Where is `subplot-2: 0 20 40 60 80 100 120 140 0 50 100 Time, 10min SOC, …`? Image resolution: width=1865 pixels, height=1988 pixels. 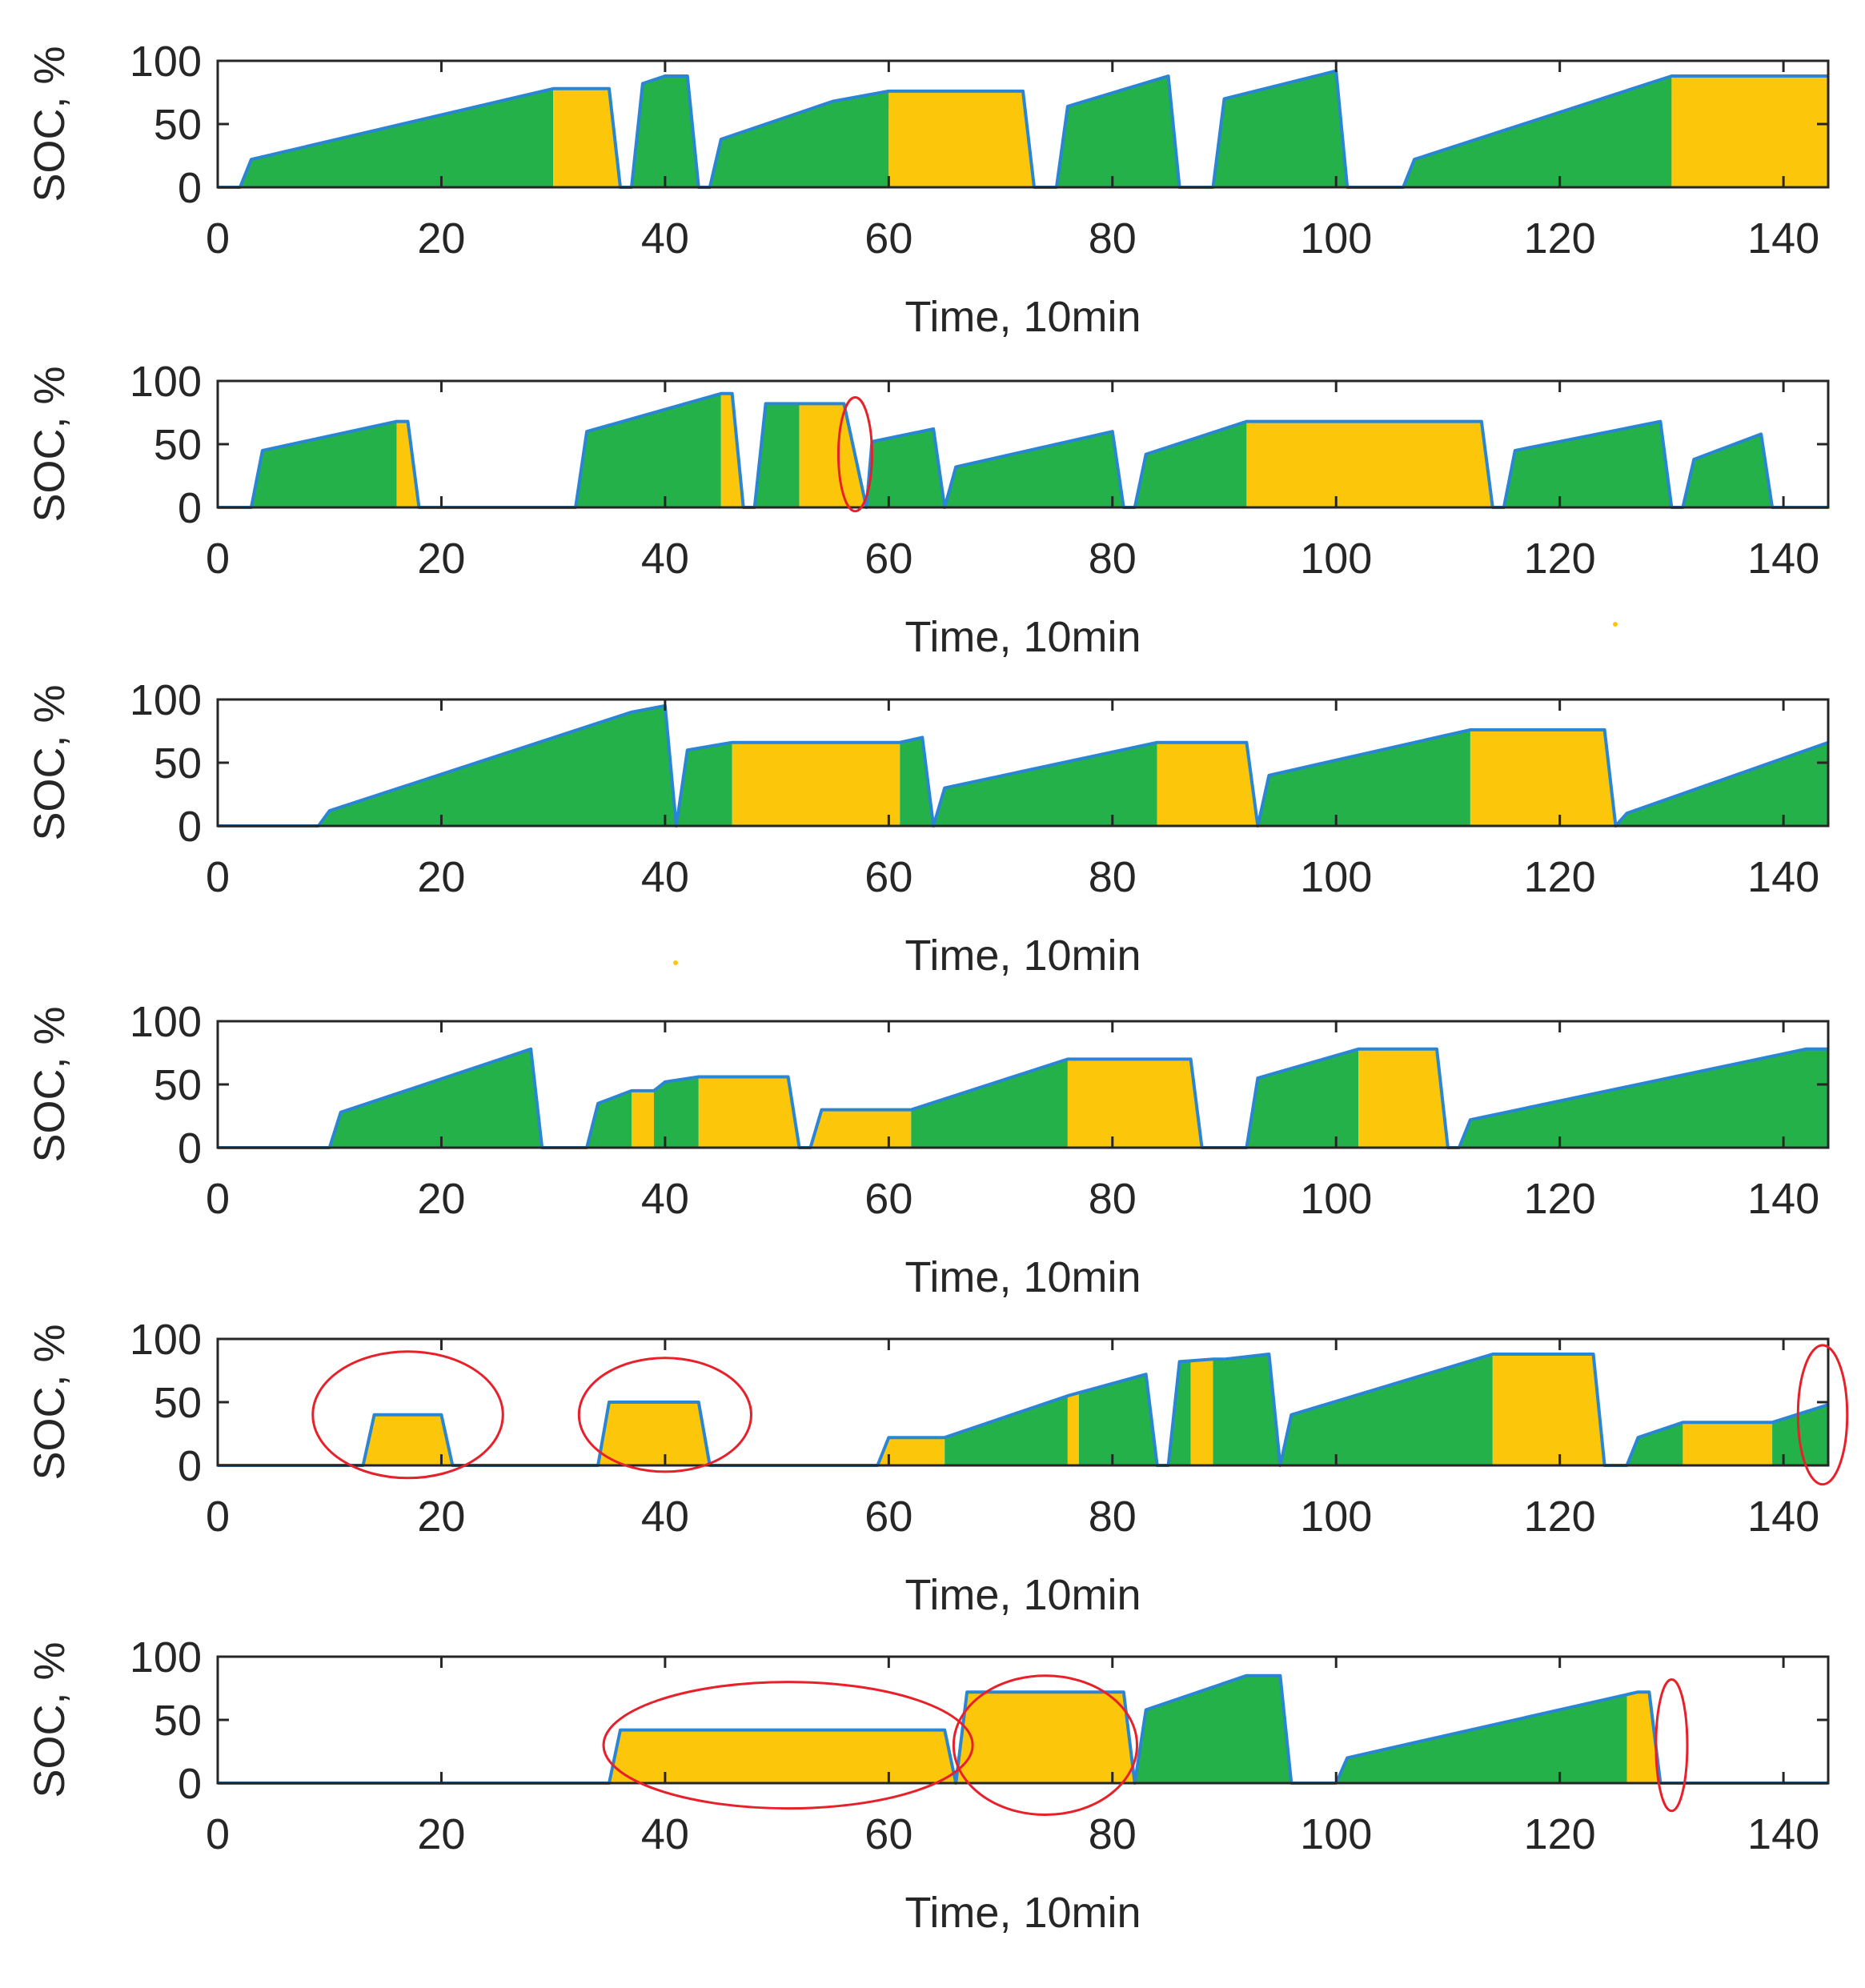
subplot-2: 0 20 40 60 80 100 120 140 0 50 100 Time, 10min SOC, … is located at coordinates (928, 510).